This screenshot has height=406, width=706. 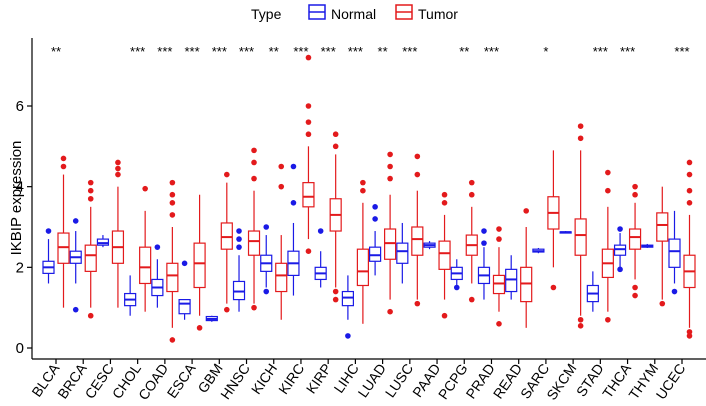 I want to click on significance-gbm: ***, so click(x=219, y=51).